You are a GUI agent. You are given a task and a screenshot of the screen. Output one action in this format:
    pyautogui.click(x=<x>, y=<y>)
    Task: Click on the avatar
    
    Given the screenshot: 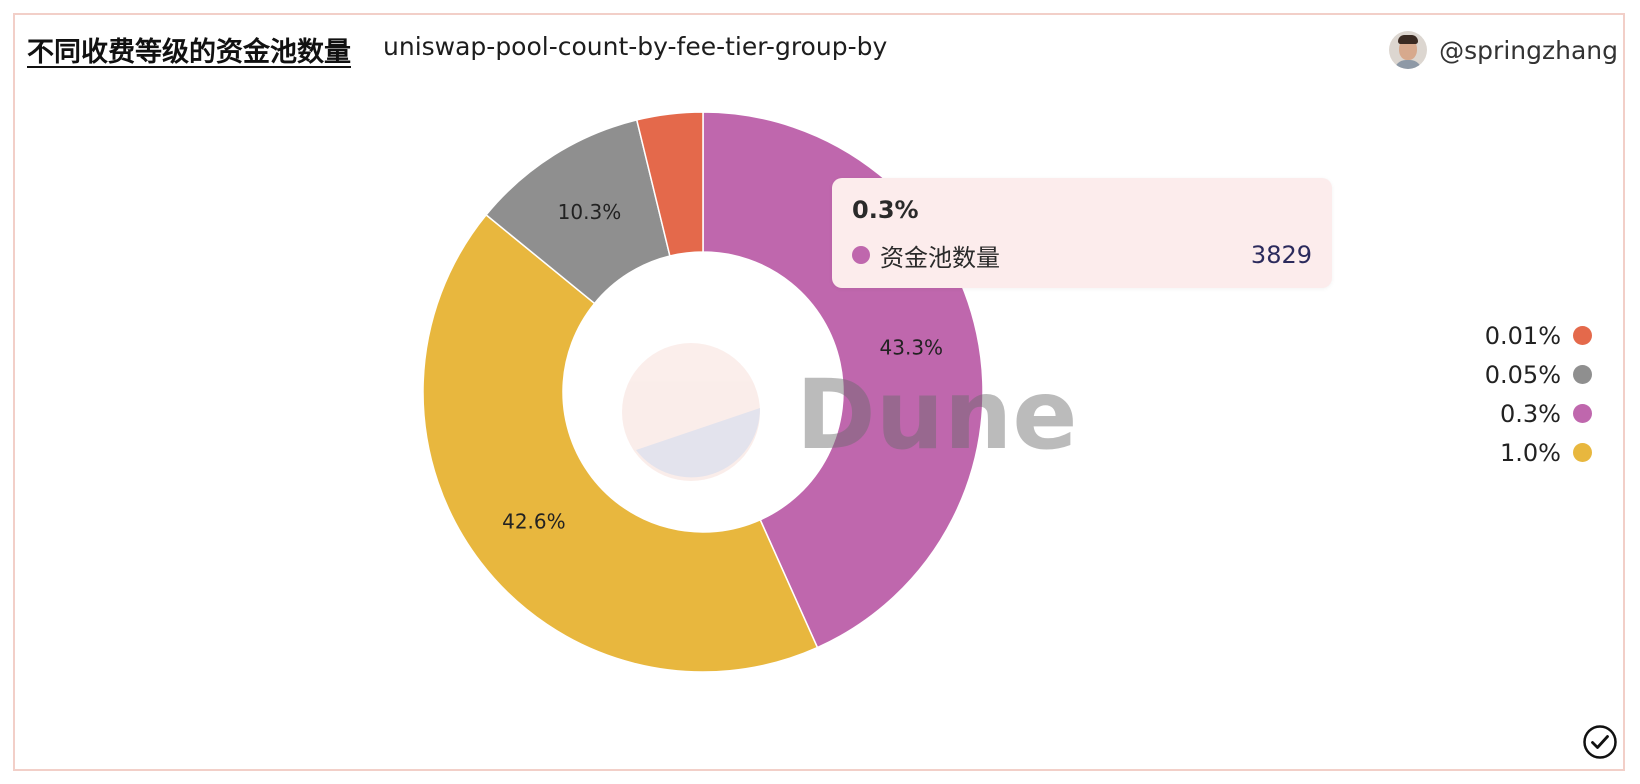 What is the action you would take?
    pyautogui.click(x=1408, y=50)
    